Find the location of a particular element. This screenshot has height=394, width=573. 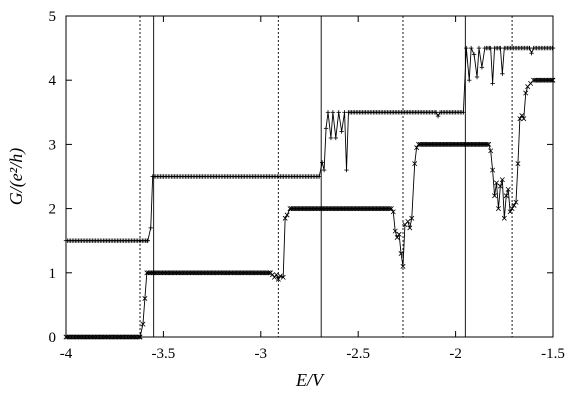

y-tick-label: 1 is located at coordinates (53, 274).